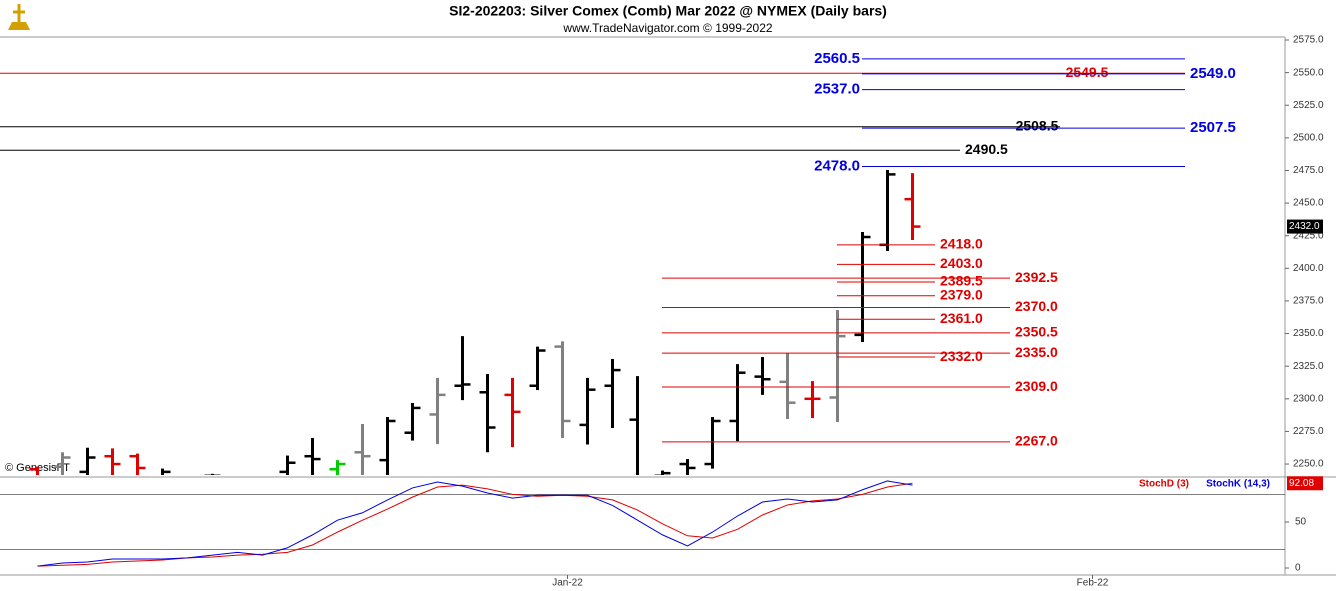  Describe the element at coordinates (1087, 72) in the screenshot. I see `level-label: 2549.5` at that location.